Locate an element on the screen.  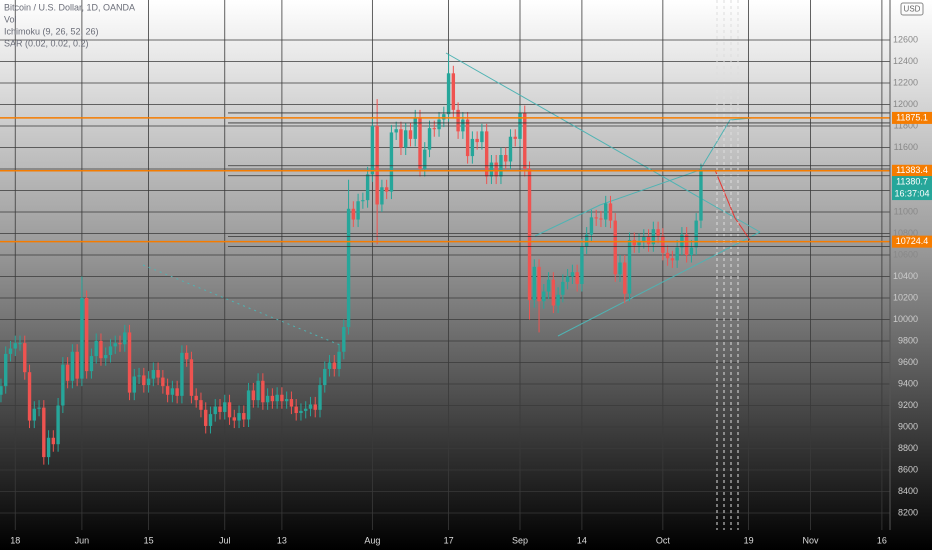
y-tick-label: 9000 is located at coordinates (908, 426).